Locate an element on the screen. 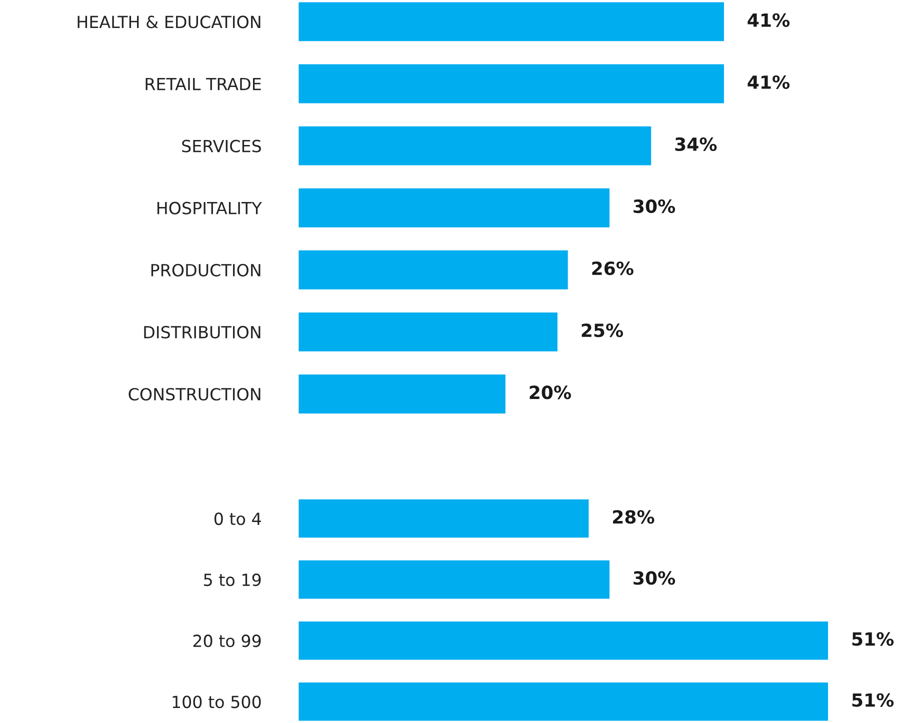 Image resolution: width=911 pixels, height=723 pixels. y-tick-label: HEALTH & EDUCATION is located at coordinates (169, 22).